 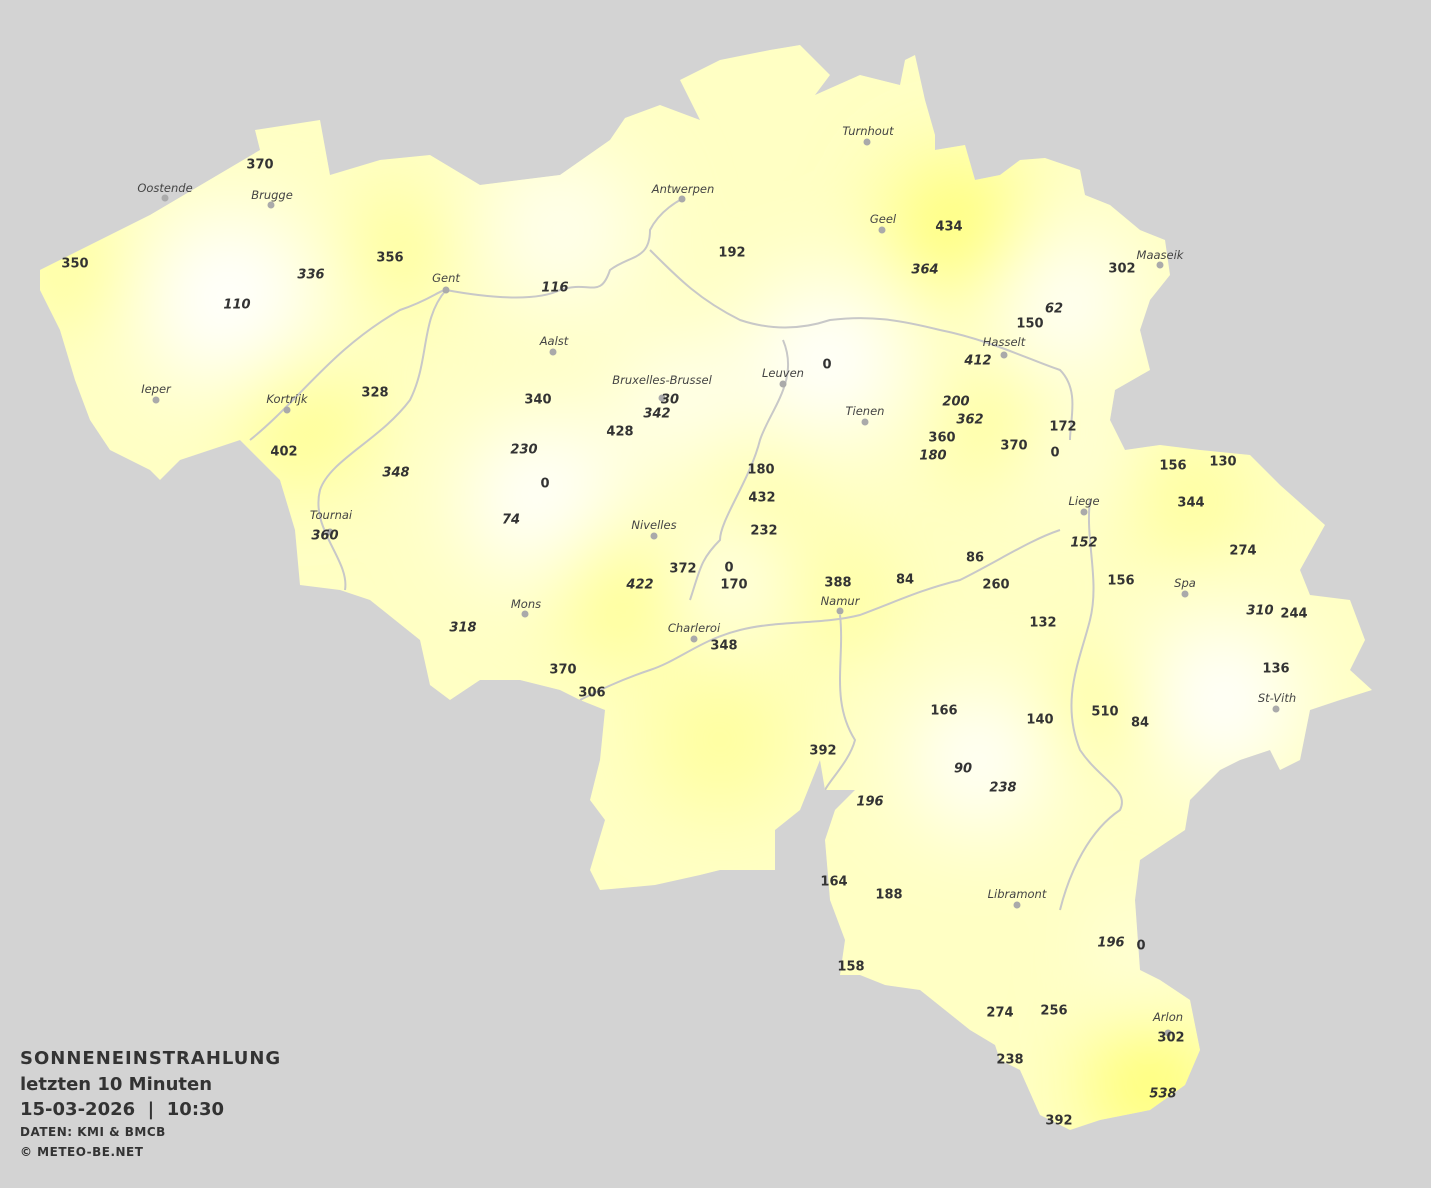 What do you see at coordinates (156, 389) in the screenshot?
I see `city-label: Ieper` at bounding box center [156, 389].